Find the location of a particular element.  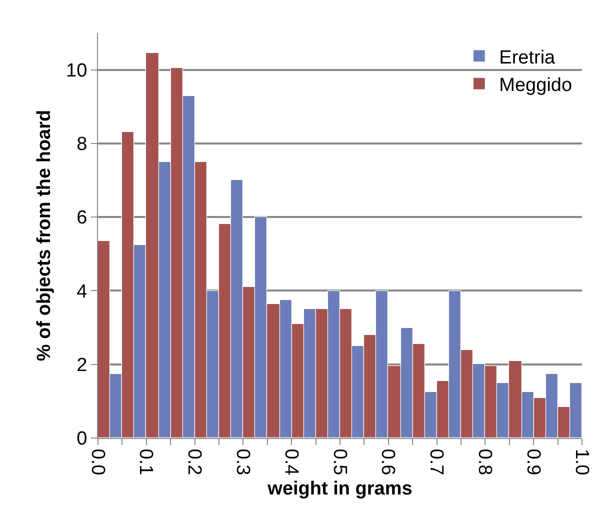

legend-label: Meggido is located at coordinates (535, 85).